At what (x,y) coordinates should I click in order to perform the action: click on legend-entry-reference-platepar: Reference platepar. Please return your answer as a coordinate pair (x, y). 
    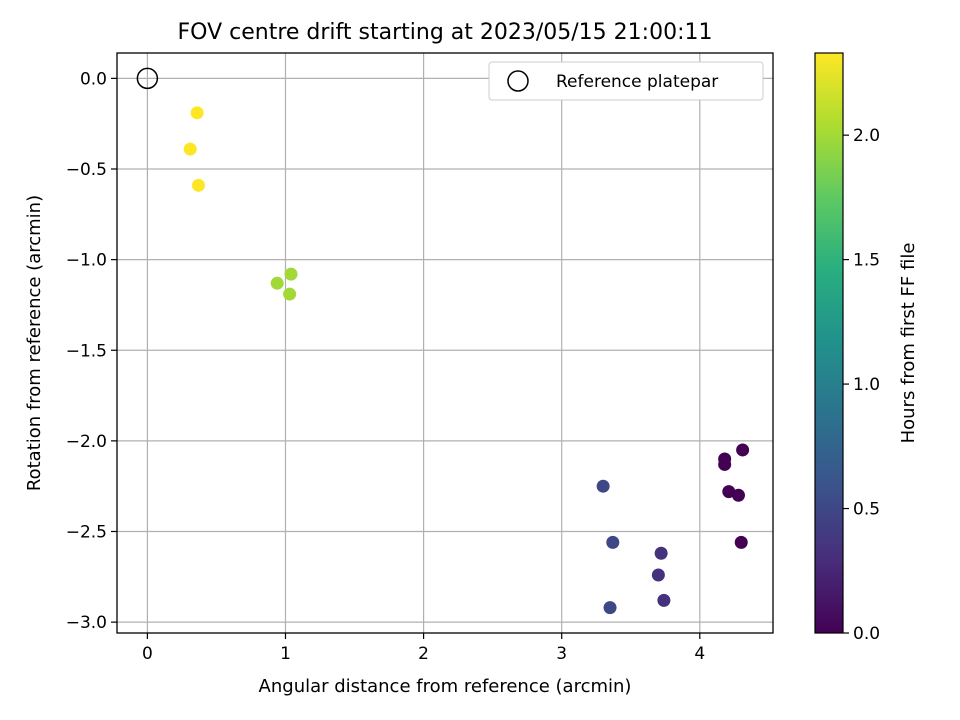
    Looking at the image, I should click on (637, 82).